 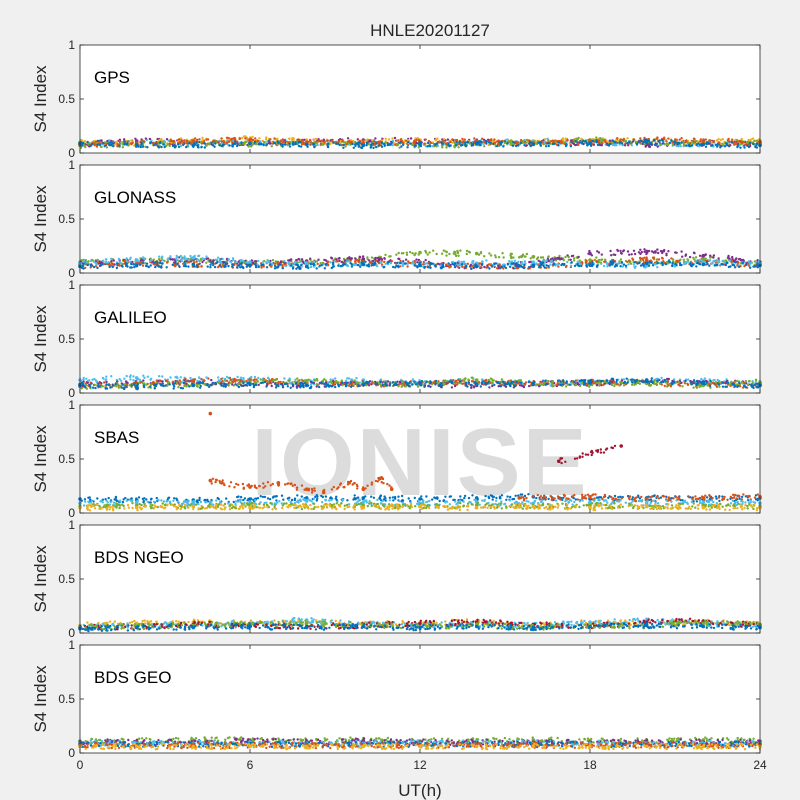 What do you see at coordinates (135, 197) in the screenshot?
I see `panel-label: GLONASS` at bounding box center [135, 197].